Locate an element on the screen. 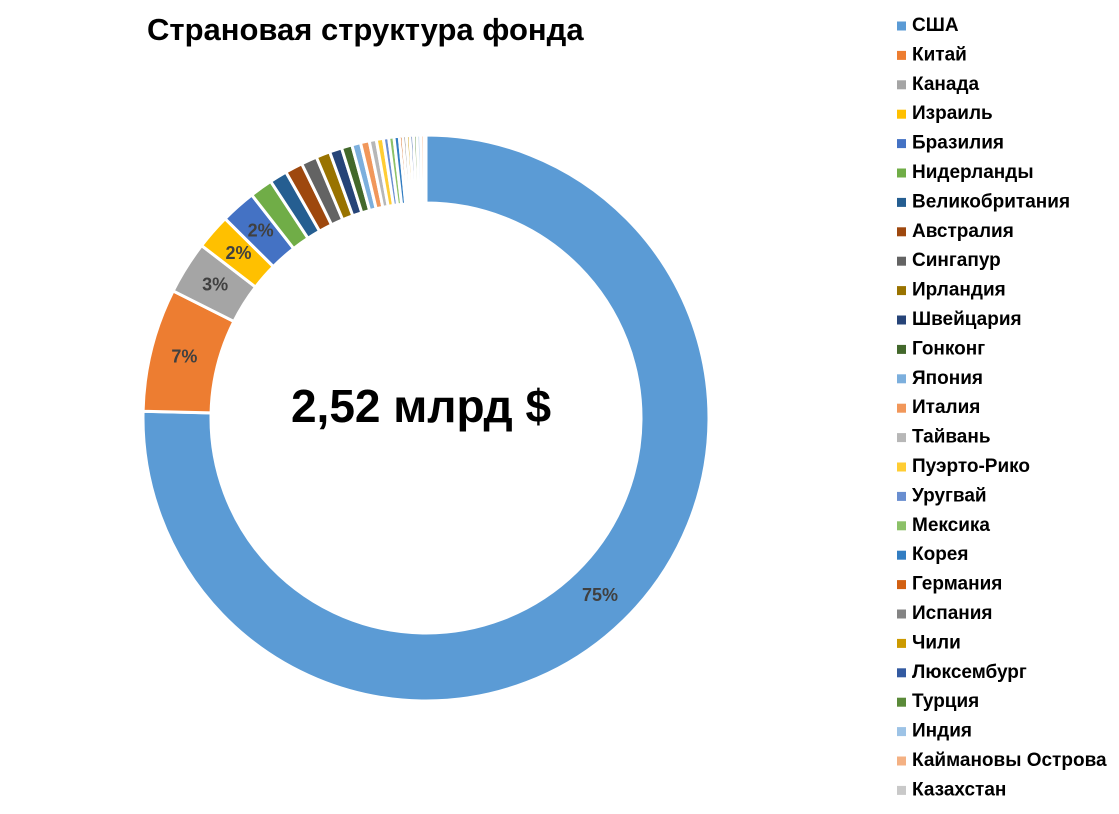 The width and height of the screenshot is (1119, 814). legend-label: Великобритания is located at coordinates (991, 201).